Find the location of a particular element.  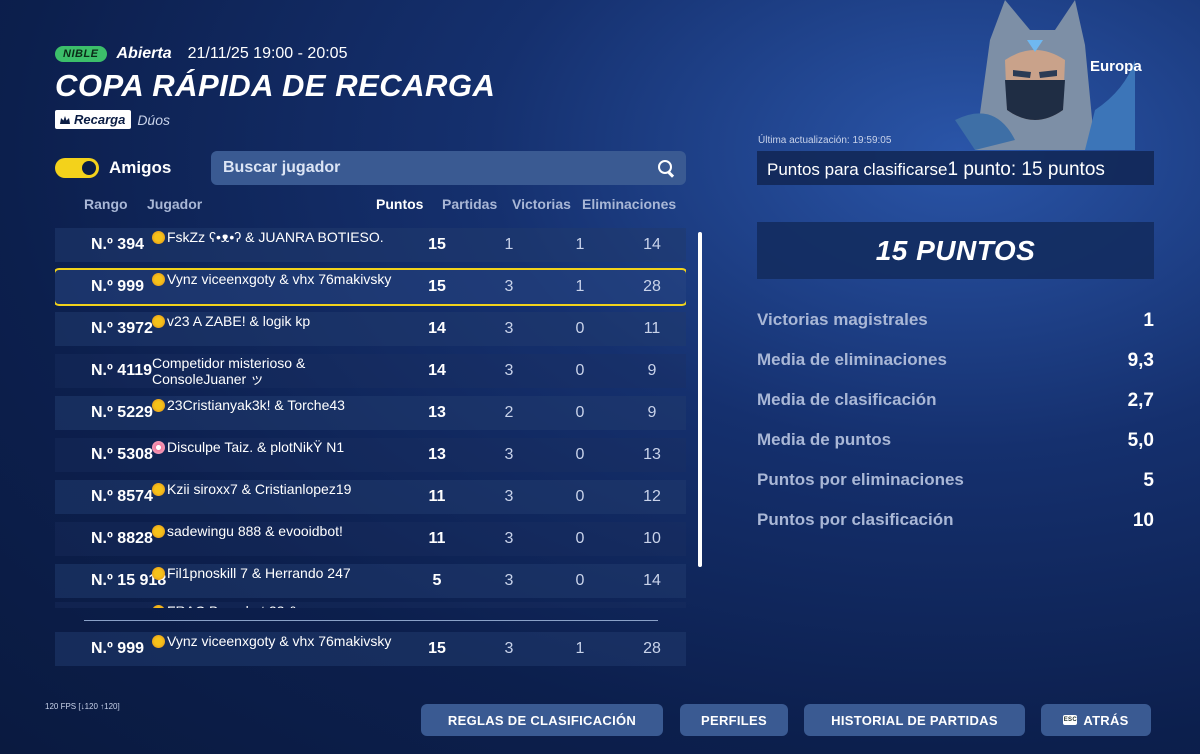

table-row: FRAC Brucebot 23 & is located at coordinates (370, 605).